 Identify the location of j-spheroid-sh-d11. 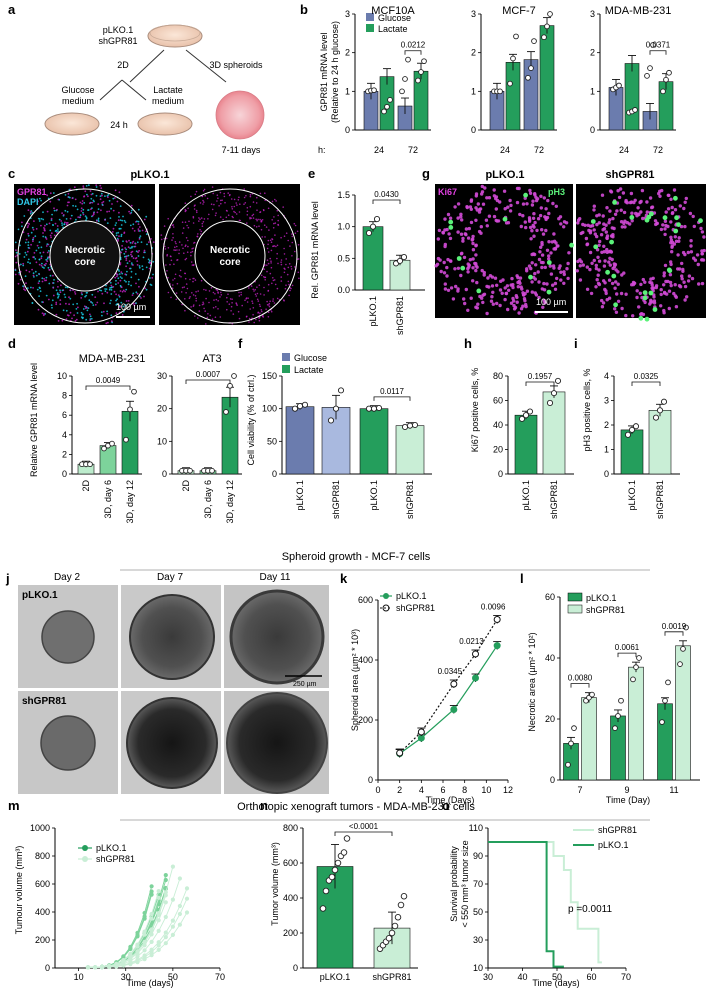
(277, 743).